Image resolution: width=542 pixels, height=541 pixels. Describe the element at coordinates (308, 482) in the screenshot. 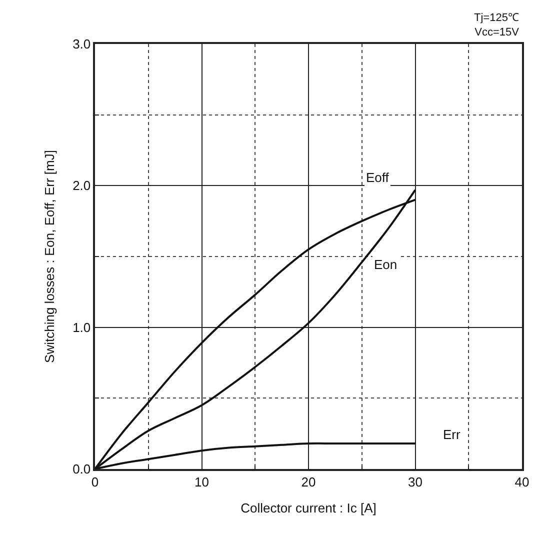

I see `x-tick-label: 20` at that location.